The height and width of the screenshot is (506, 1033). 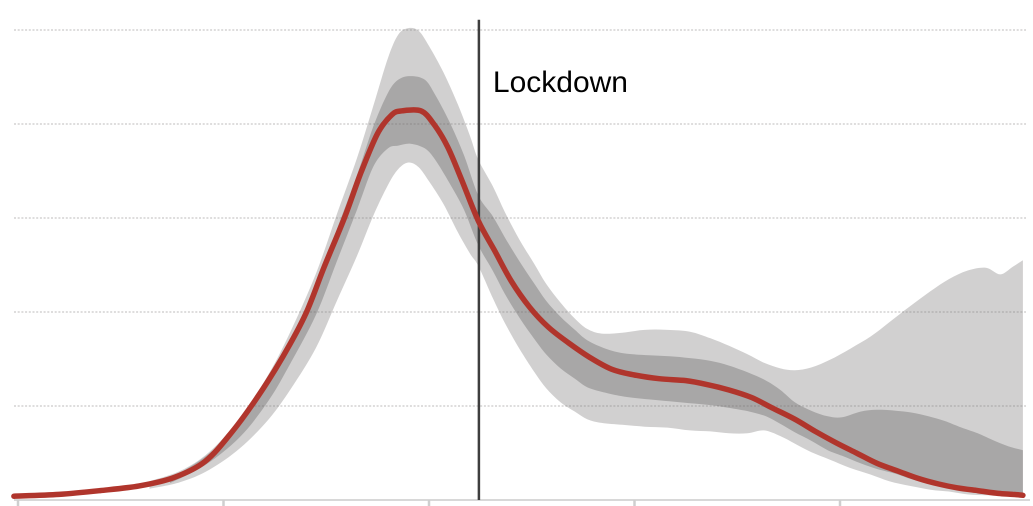 What do you see at coordinates (560, 82) in the screenshot?
I see `lockdown-label: Lockdown` at bounding box center [560, 82].